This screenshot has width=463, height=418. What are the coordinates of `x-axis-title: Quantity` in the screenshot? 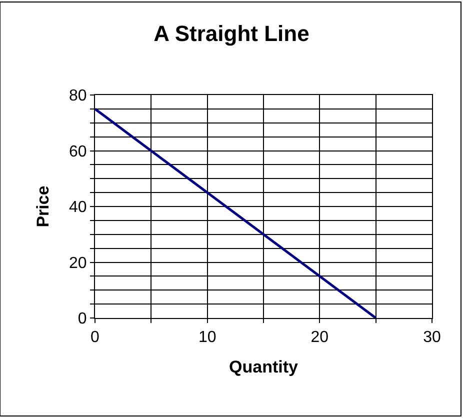 It's located at (264, 367).